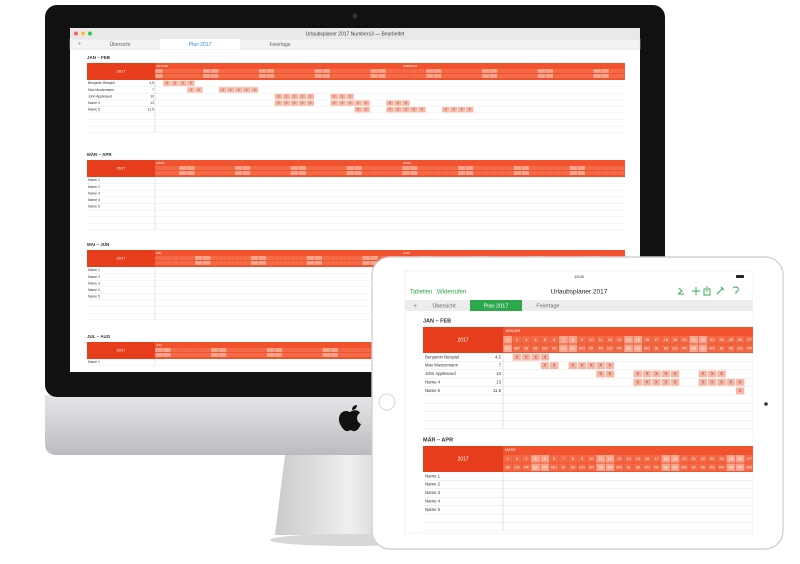  I want to click on zoom-button, so click(90, 33).